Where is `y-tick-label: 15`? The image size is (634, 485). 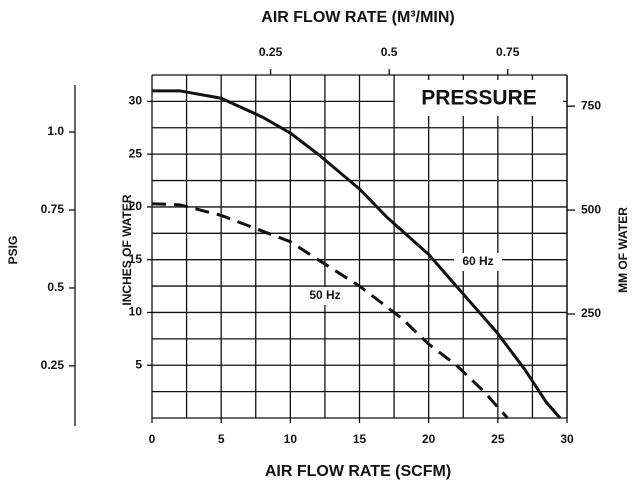 y-tick-label: 15 is located at coordinates (136, 259).